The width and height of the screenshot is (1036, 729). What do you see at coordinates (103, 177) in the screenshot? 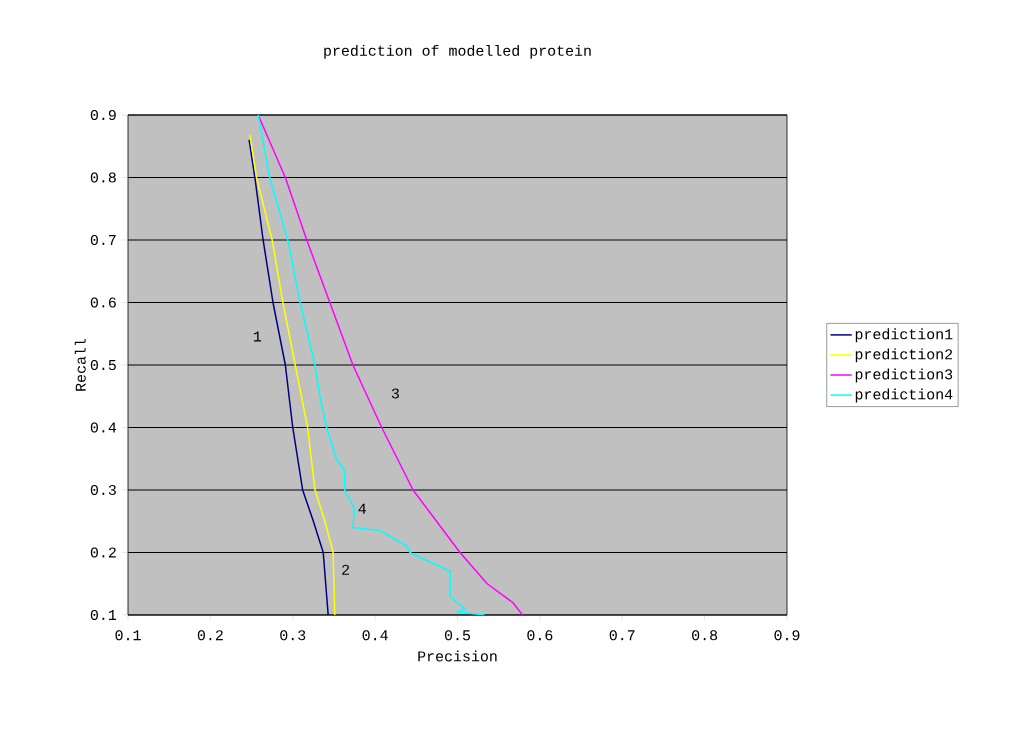
I see `y-tick-label: 0.8` at bounding box center [103, 177].